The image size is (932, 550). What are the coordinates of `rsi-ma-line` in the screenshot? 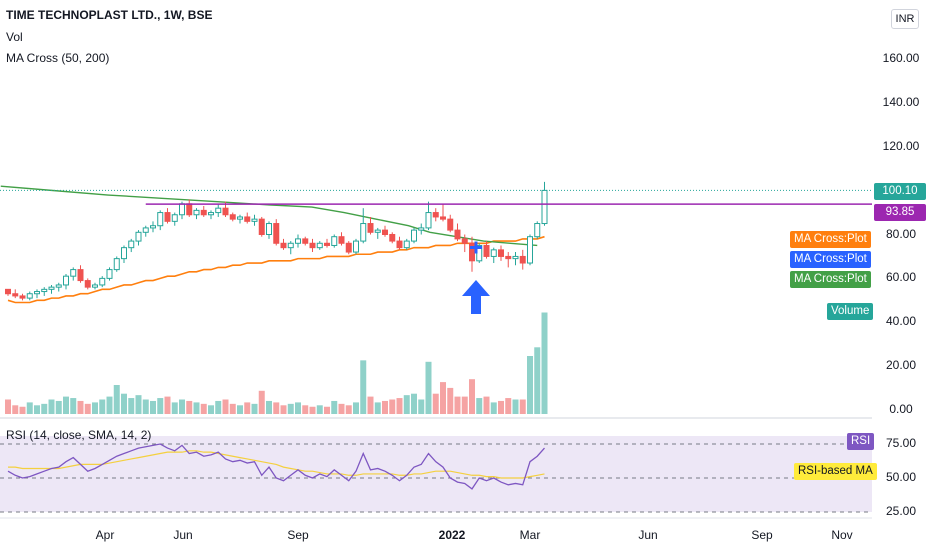 It's located at (276, 464).